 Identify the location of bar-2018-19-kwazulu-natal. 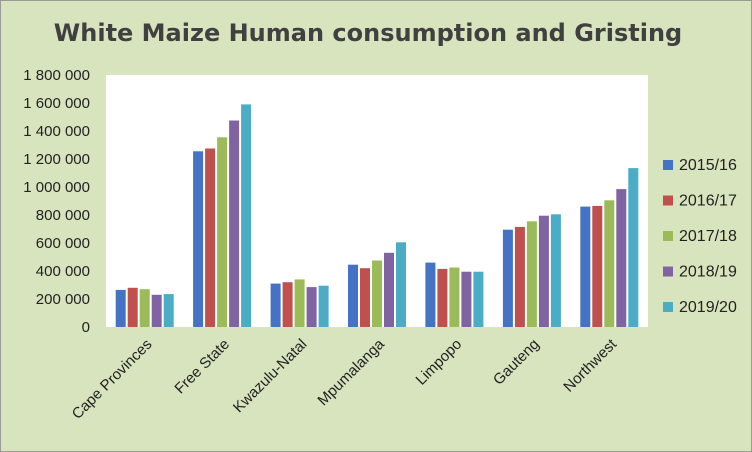
(311, 307).